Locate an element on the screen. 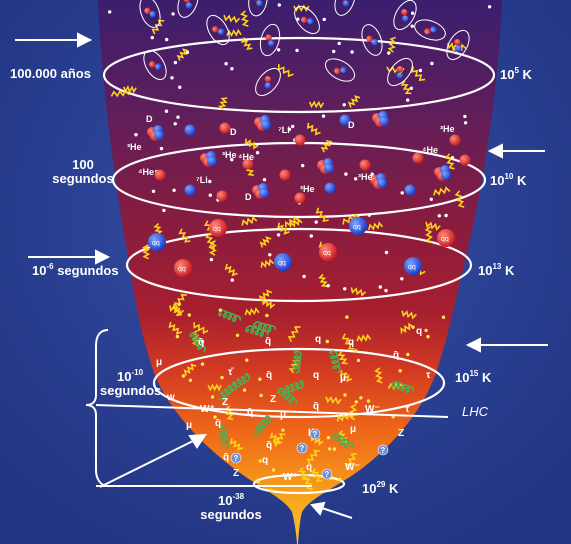  arrow-right-lower is located at coordinates (506, 345).